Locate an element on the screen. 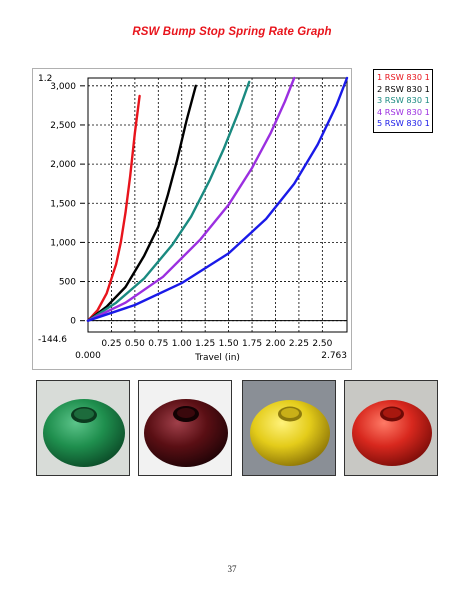 This screenshot has width=464, height=600. x-axis-title: Travel (in) is located at coordinates (217, 358).